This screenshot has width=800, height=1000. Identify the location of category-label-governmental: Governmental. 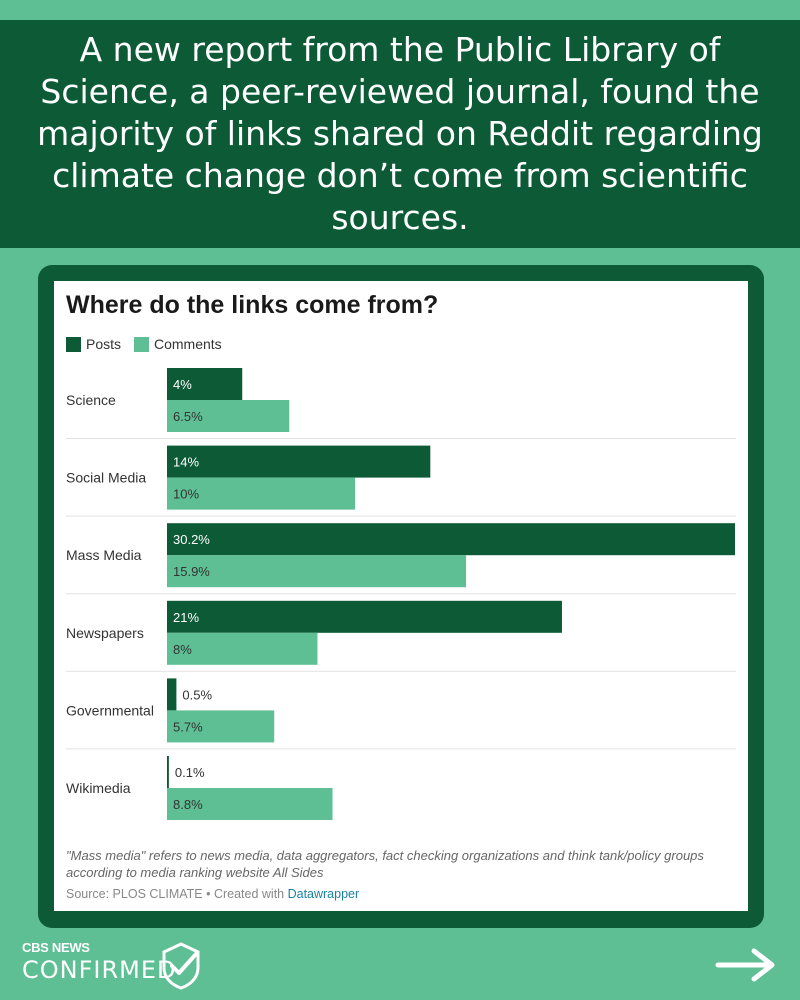
(110, 710).